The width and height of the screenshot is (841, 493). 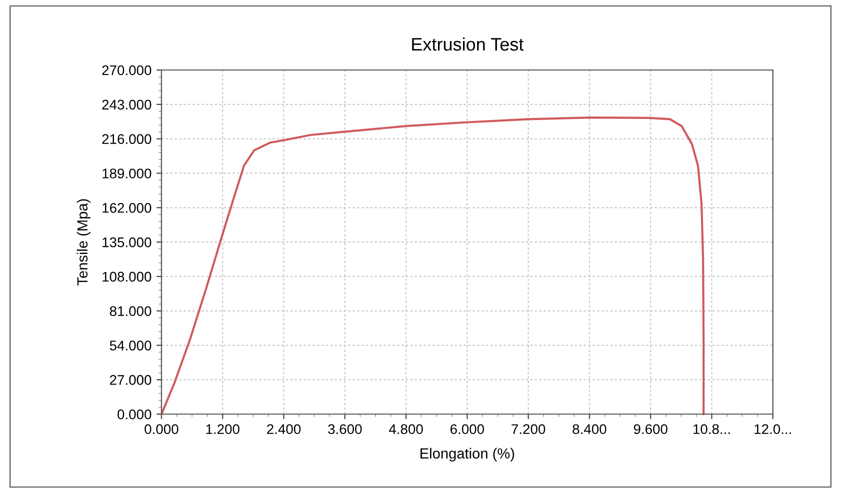 I want to click on x-tick-label: 4.800, so click(x=405, y=429).